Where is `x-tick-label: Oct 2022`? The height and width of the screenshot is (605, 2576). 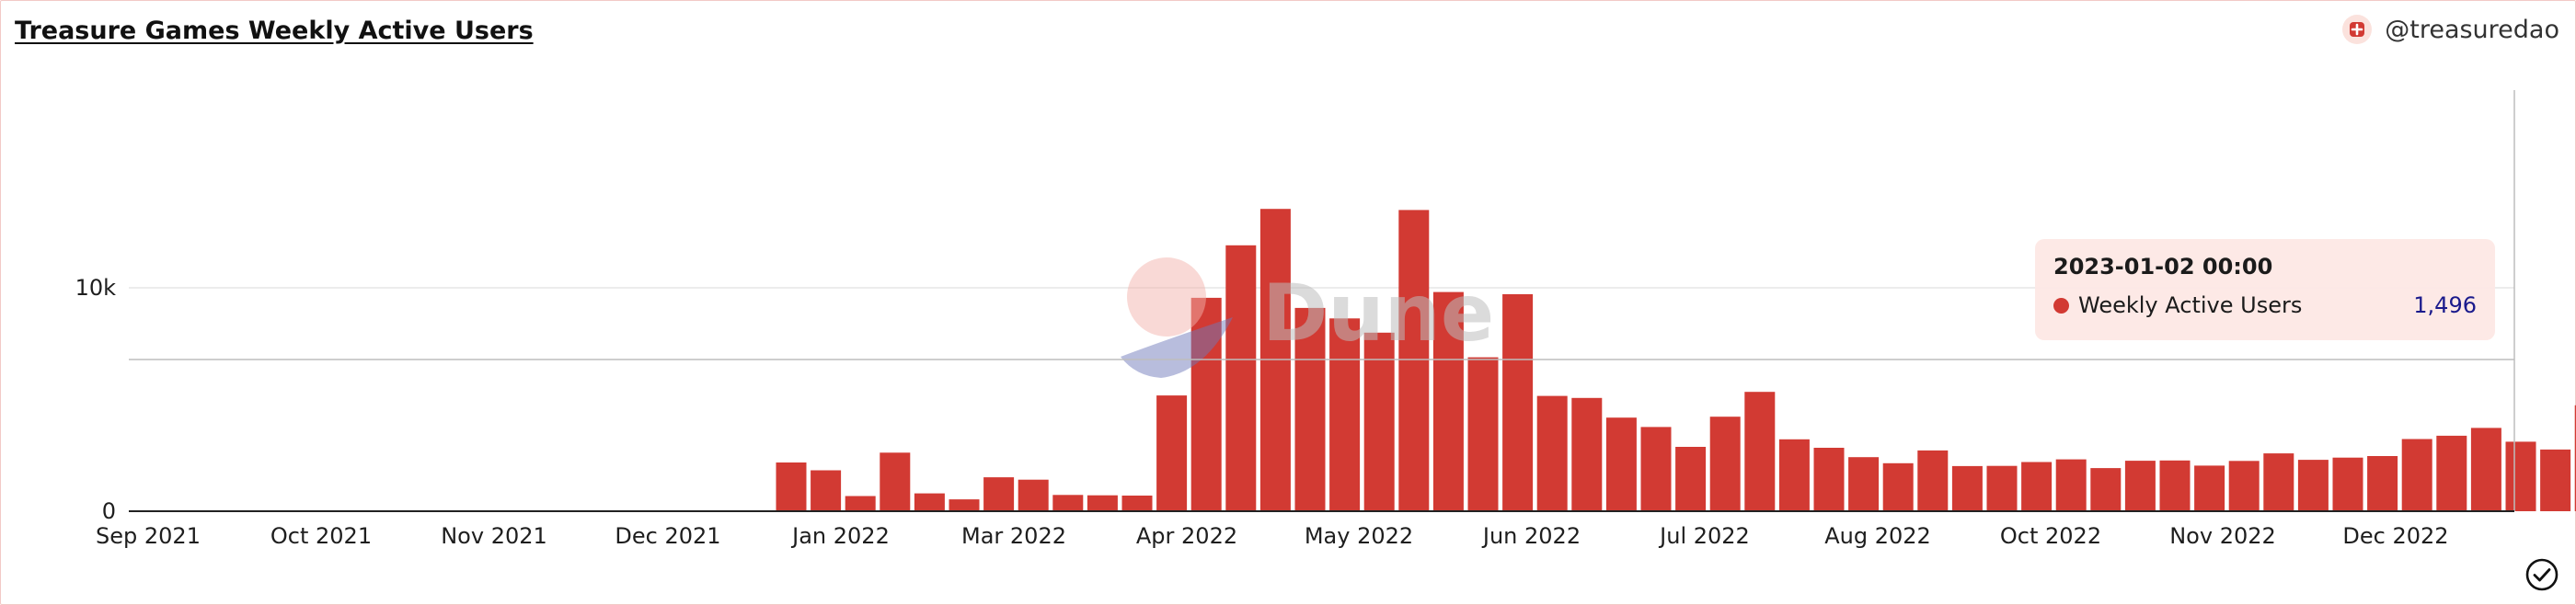
x-tick-label: Oct 2022 is located at coordinates (2050, 536).